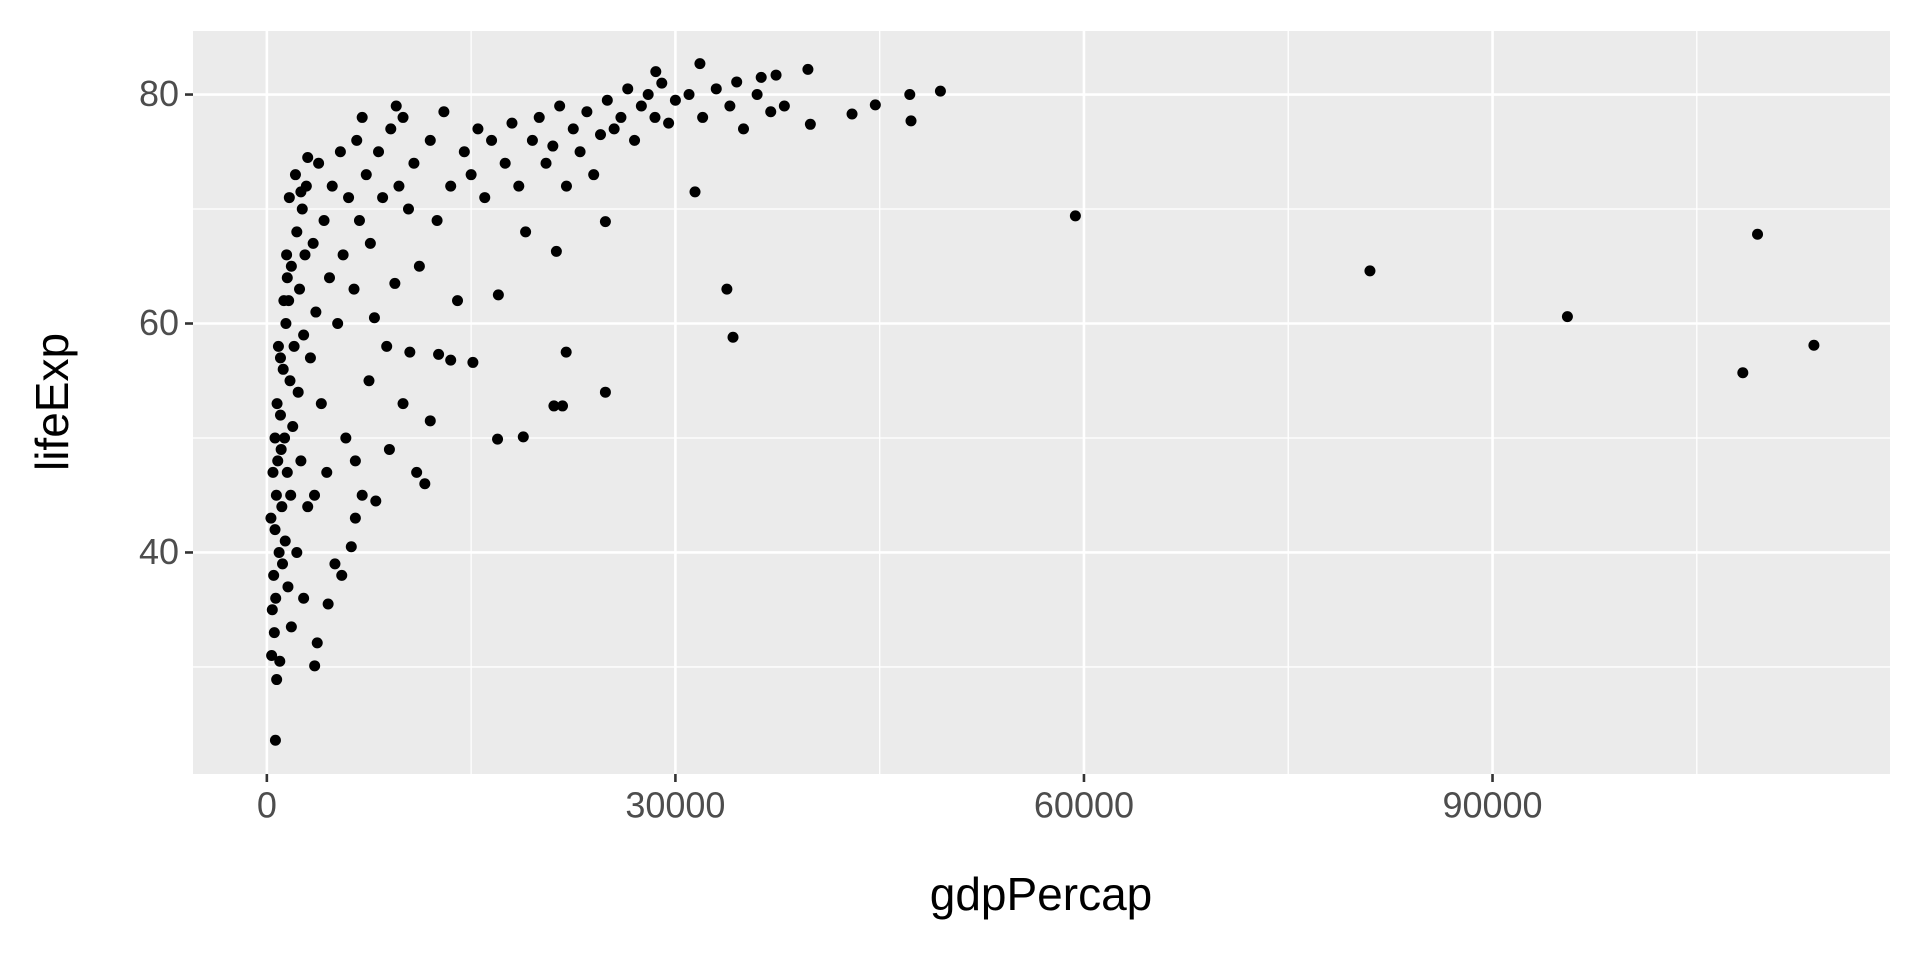  I want to click on x-axis-title: gdpPercap, so click(1041, 894).